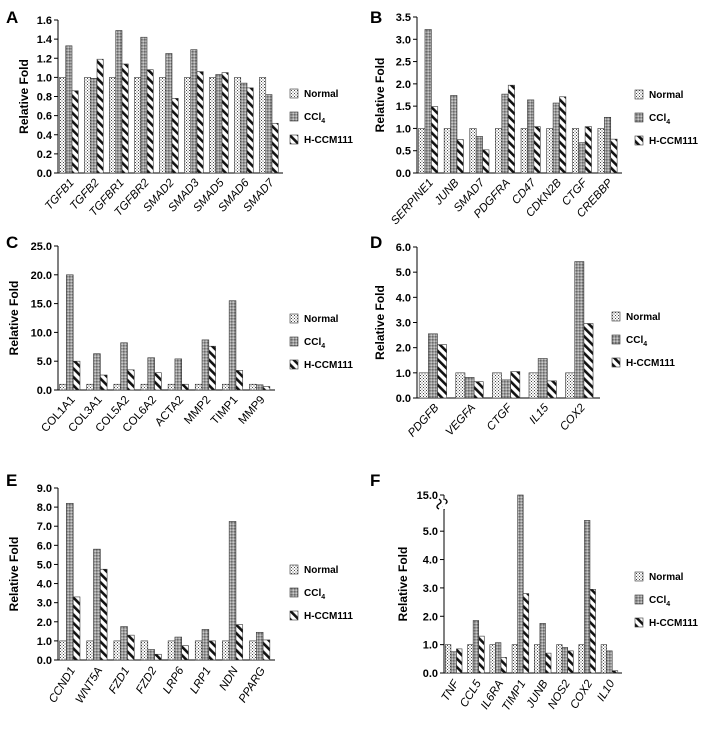 Image resolution: width=704 pixels, height=731 pixels. Describe the element at coordinates (150, 121) in the screenshot. I see `bar-a-tgfbr2-hccm111` at that location.